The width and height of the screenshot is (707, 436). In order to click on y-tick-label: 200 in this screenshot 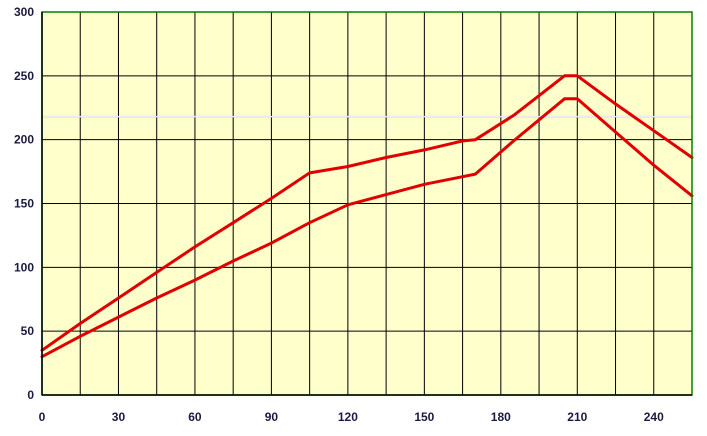, I will do `click(24, 140)`.